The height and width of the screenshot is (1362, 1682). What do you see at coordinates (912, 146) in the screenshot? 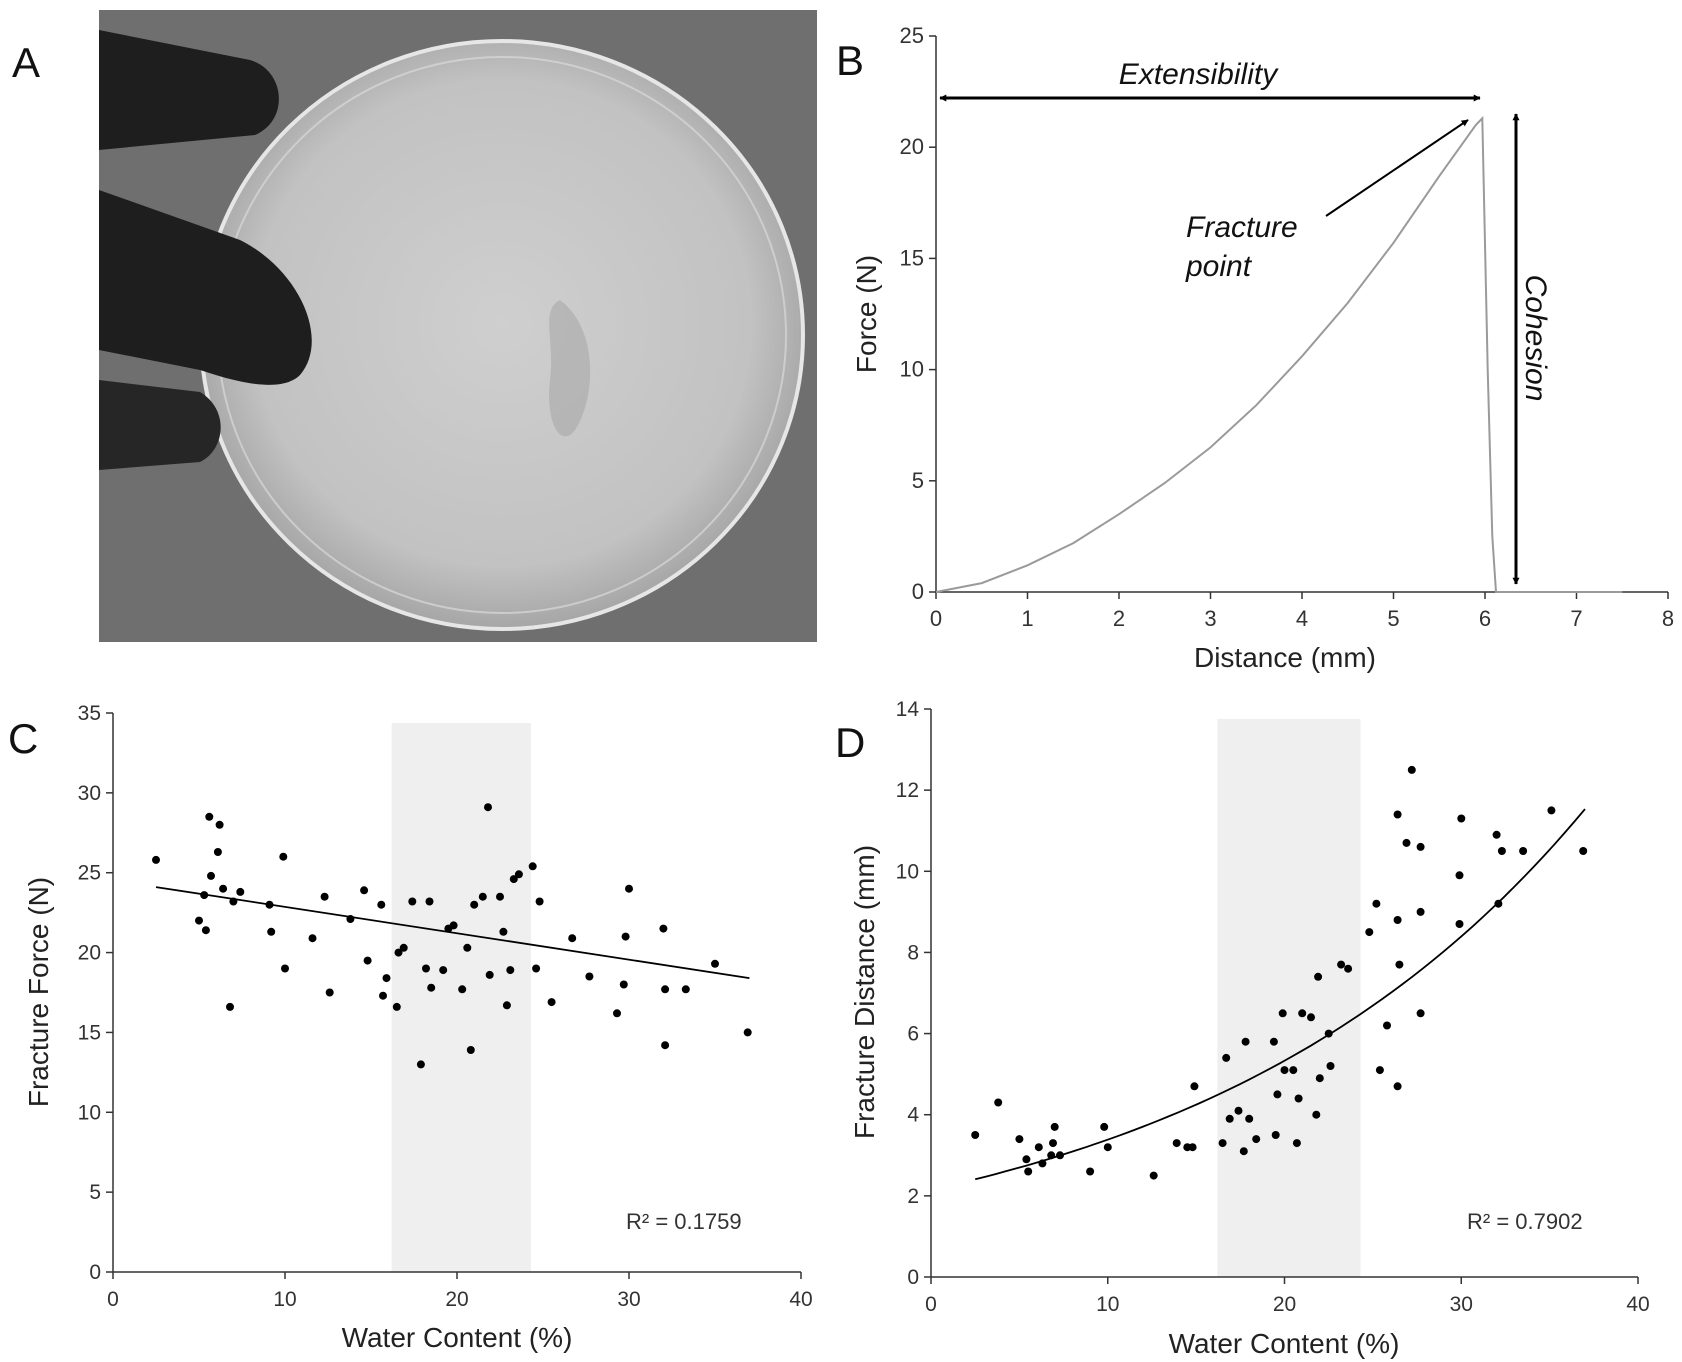
I see `b-y-tick-label: 20` at bounding box center [912, 146].